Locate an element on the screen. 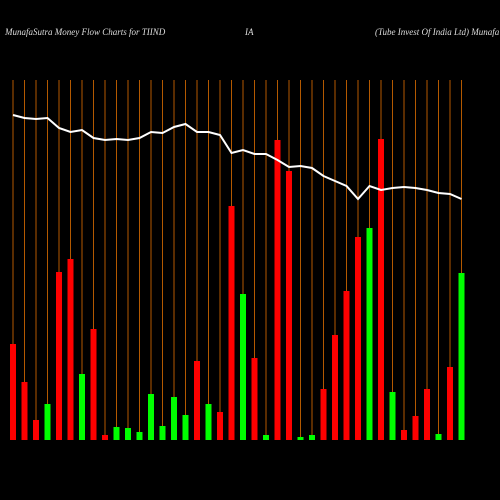  chart-title: MunafaSutra Money Flow Charts for TIIND is located at coordinates (85, 32).